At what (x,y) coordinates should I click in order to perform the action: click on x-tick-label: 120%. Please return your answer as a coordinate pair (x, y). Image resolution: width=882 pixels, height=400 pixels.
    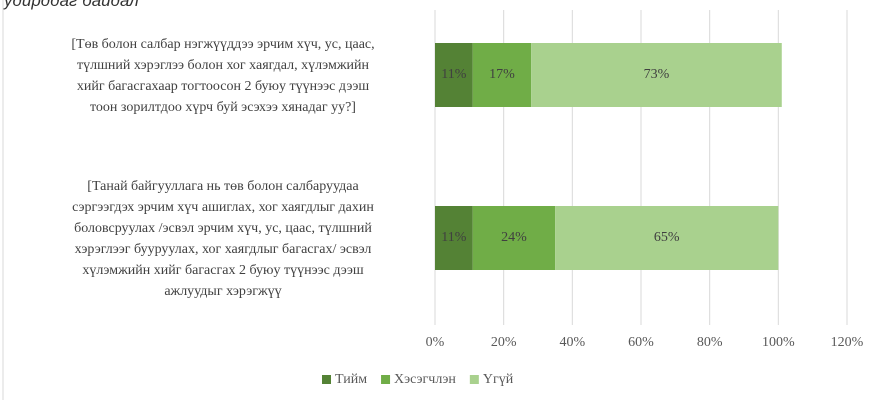
    Looking at the image, I should click on (847, 342).